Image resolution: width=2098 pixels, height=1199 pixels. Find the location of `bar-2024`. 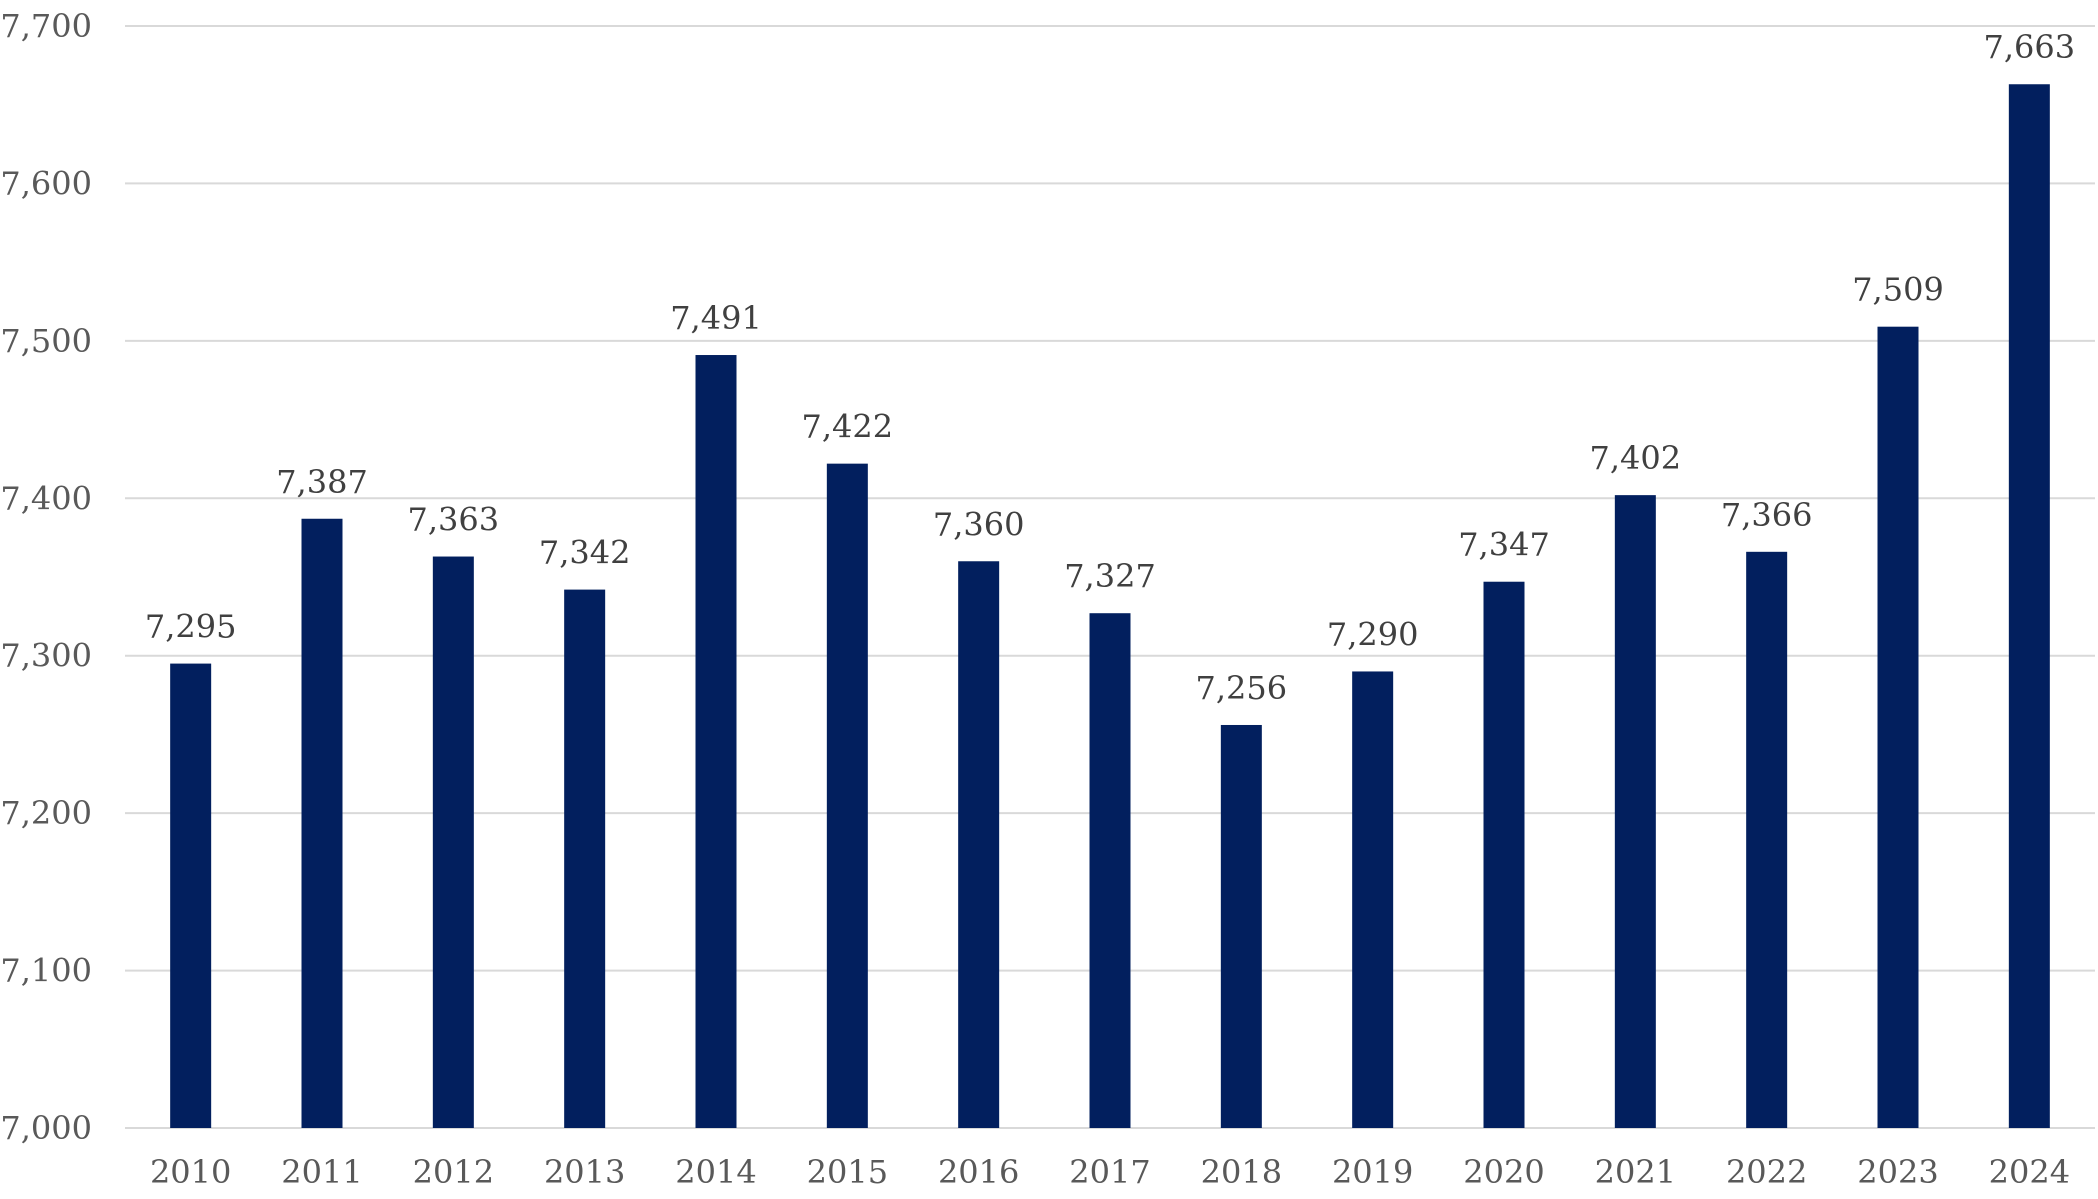

bar-2024 is located at coordinates (2029, 606).